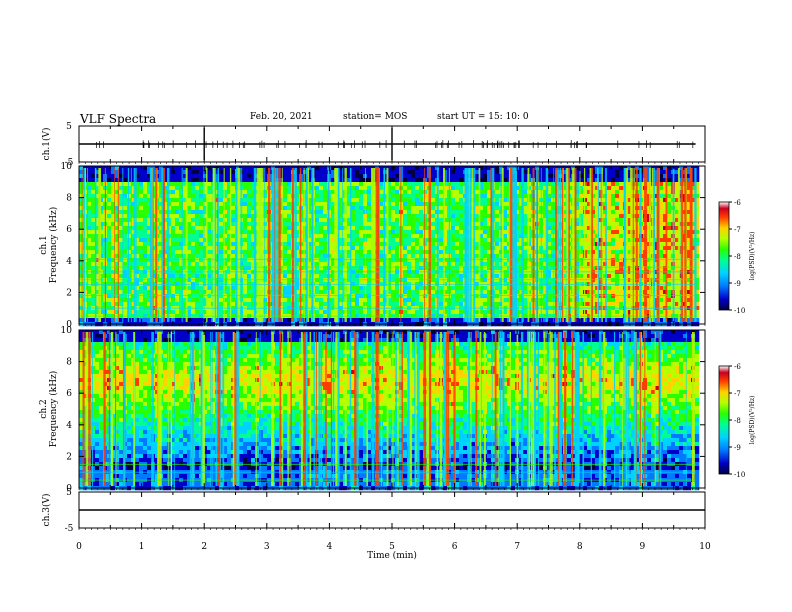 This screenshot has width=792, height=612. I want to click on ch1-waveform-ylabel: ch.1(V), so click(46, 144).